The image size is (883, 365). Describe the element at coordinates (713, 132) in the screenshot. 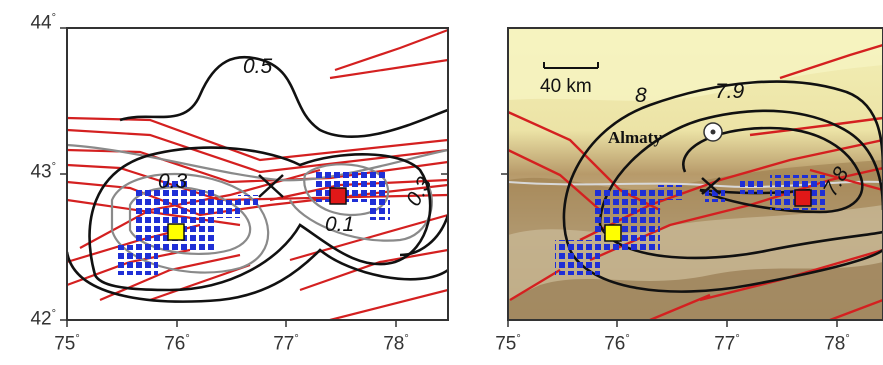

I see `almaty-city-icon` at that location.